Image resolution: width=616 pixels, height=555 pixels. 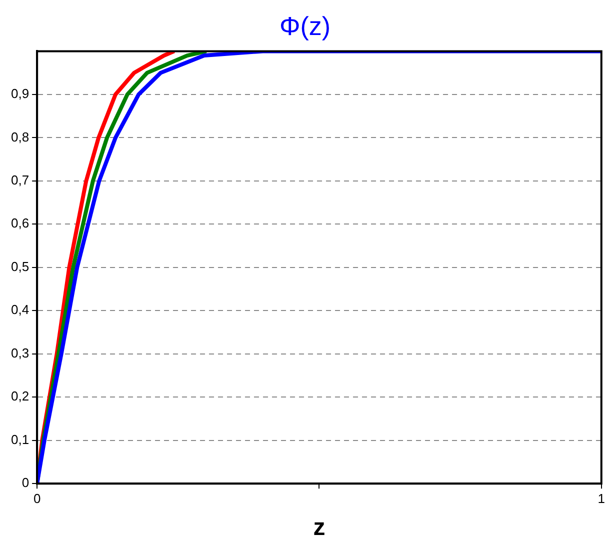 What do you see at coordinates (20, 352) in the screenshot?
I see `y-tick-label: 0,3` at bounding box center [20, 352].